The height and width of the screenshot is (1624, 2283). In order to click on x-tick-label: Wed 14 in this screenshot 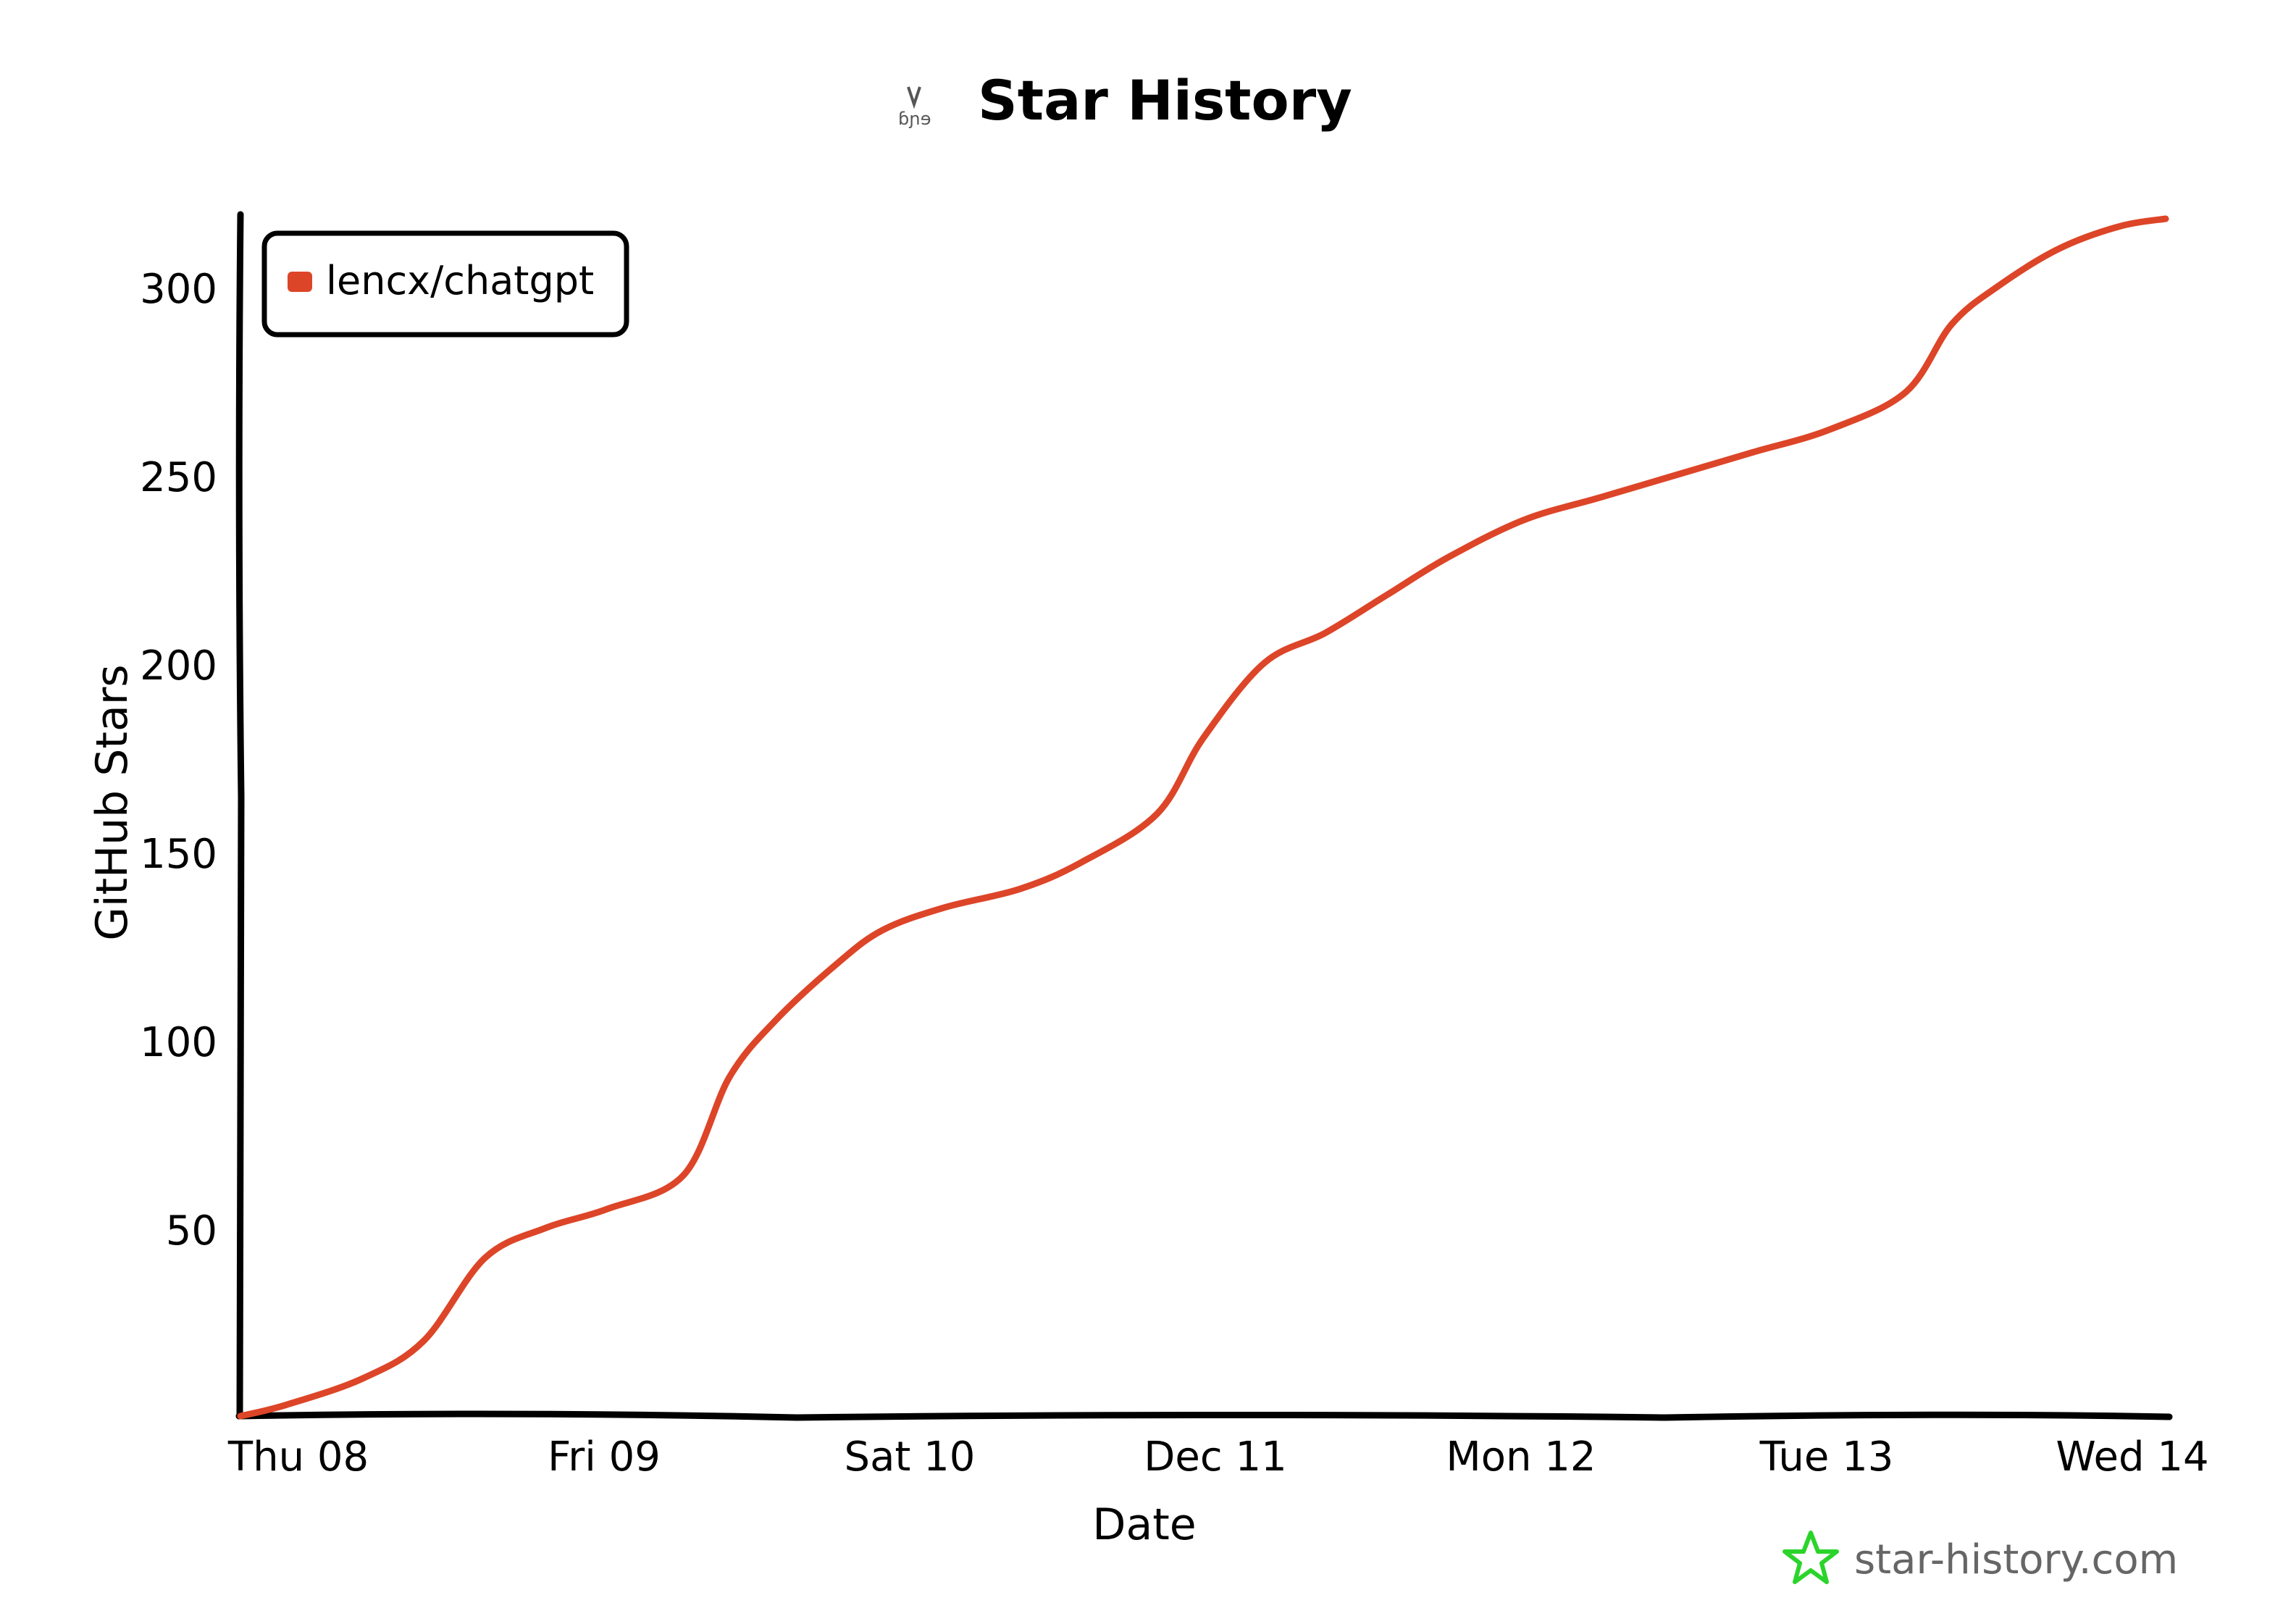, I will do `click(2132, 1457)`.